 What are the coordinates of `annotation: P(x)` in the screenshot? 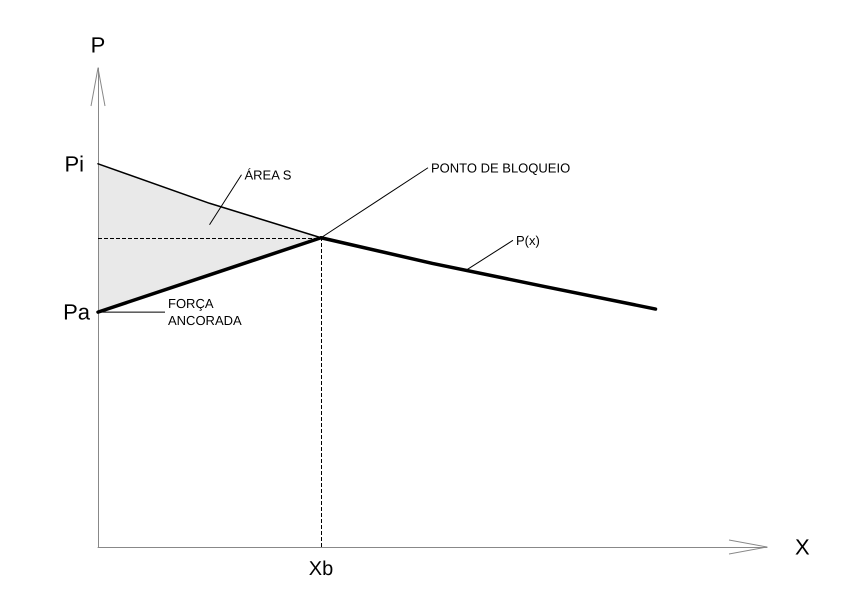 It's located at (528, 240).